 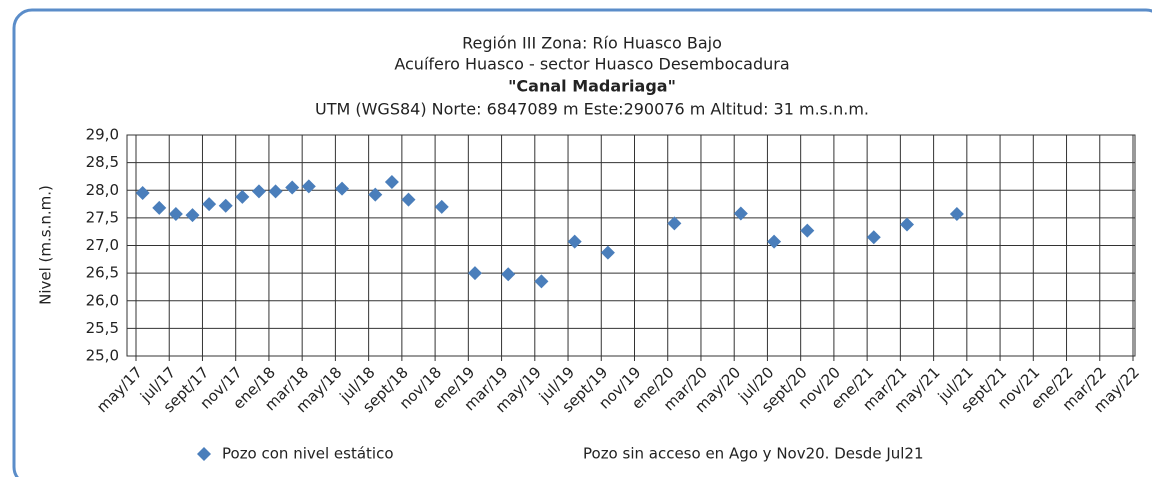 I want to click on y-axis-label: Nivel (m.s.n.m.), so click(x=46, y=245).